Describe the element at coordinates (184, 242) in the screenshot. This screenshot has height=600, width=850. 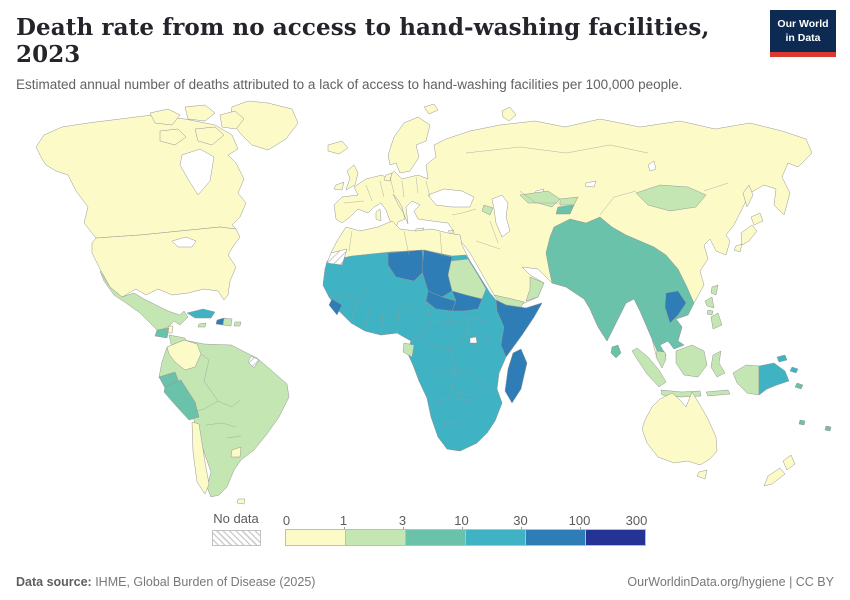
I see `sea-great-lakes` at that location.